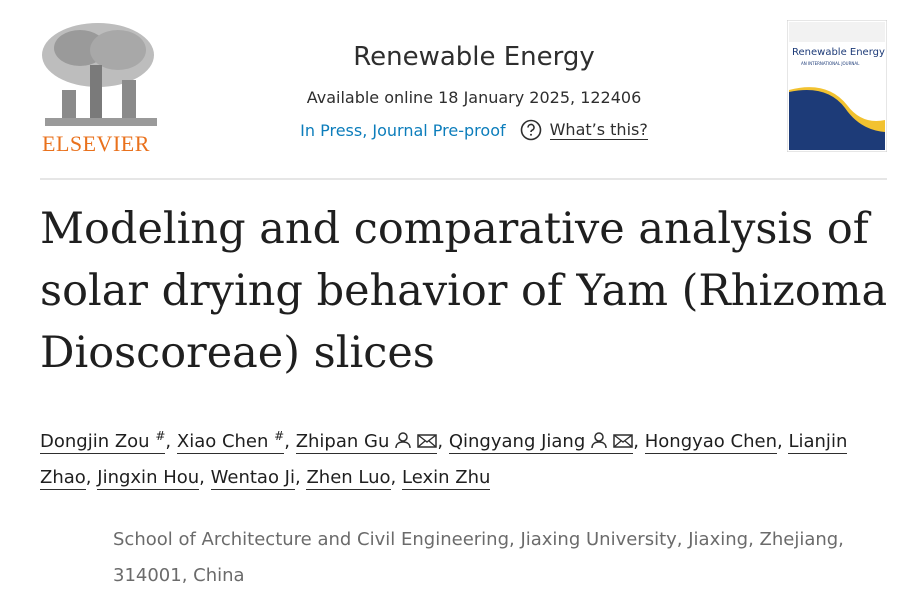  I want to click on author-link: Zhen Luo, so click(348, 478).